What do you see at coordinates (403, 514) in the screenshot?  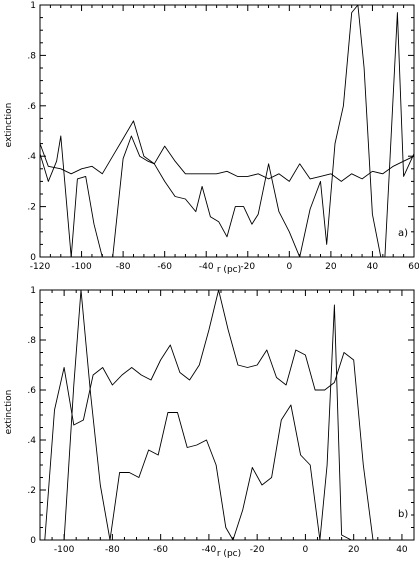 I see `panel-label: b)` at bounding box center [403, 514].